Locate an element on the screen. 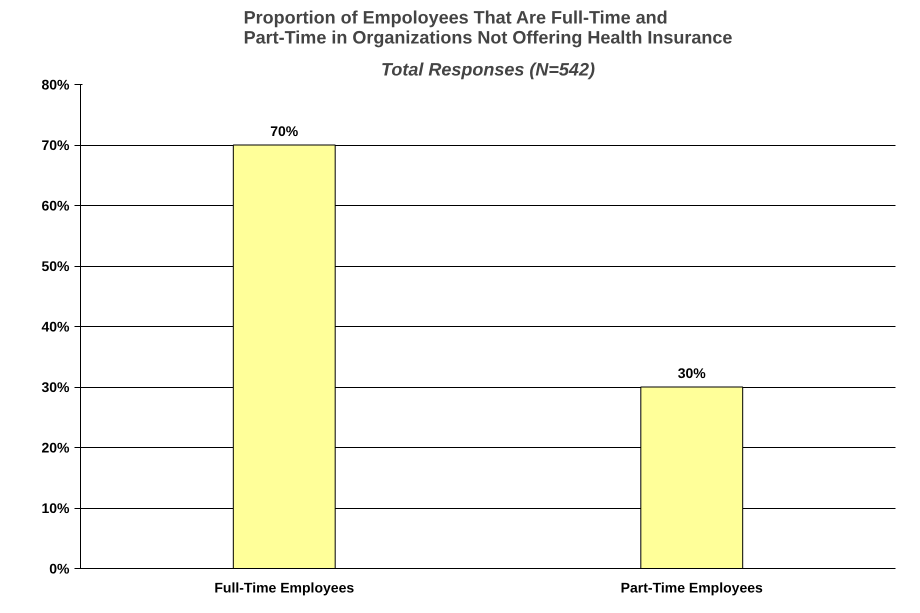 The height and width of the screenshot is (613, 920). y-tick-label: 0% is located at coordinates (59, 568).